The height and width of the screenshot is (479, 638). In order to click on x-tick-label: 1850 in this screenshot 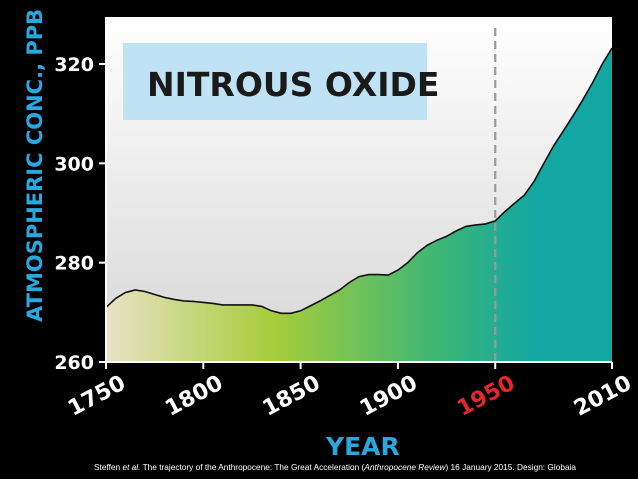, I will do `click(292, 396)`.